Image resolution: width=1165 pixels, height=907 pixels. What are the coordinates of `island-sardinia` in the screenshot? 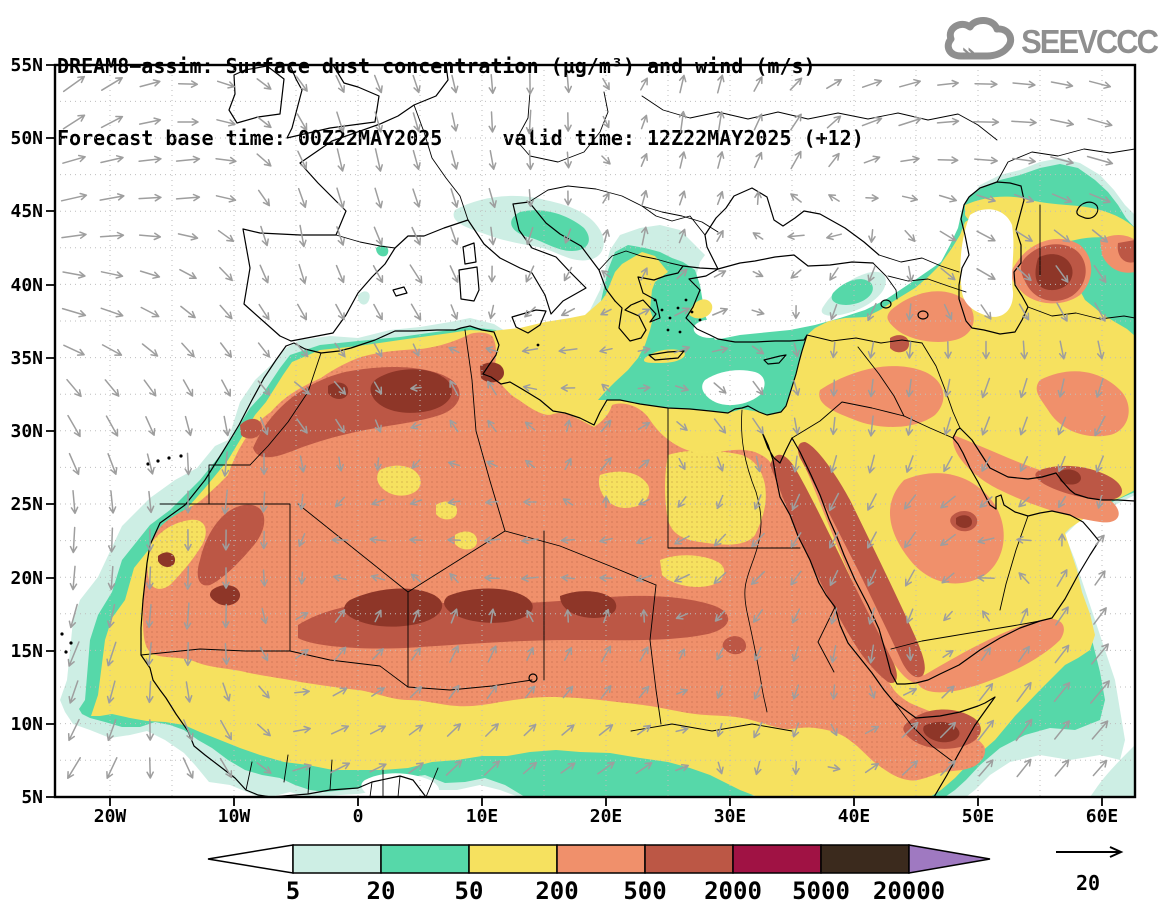 It's located at (469, 284).